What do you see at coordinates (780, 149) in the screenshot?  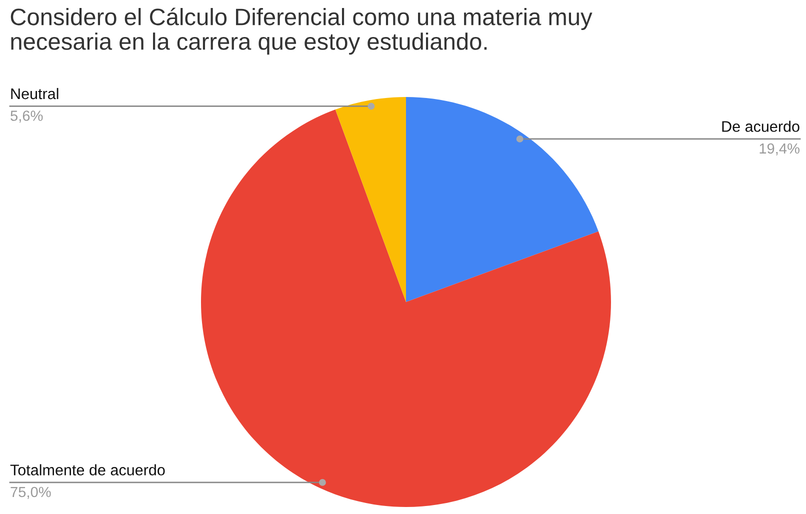 I see `data-label: 19,4%` at bounding box center [780, 149].